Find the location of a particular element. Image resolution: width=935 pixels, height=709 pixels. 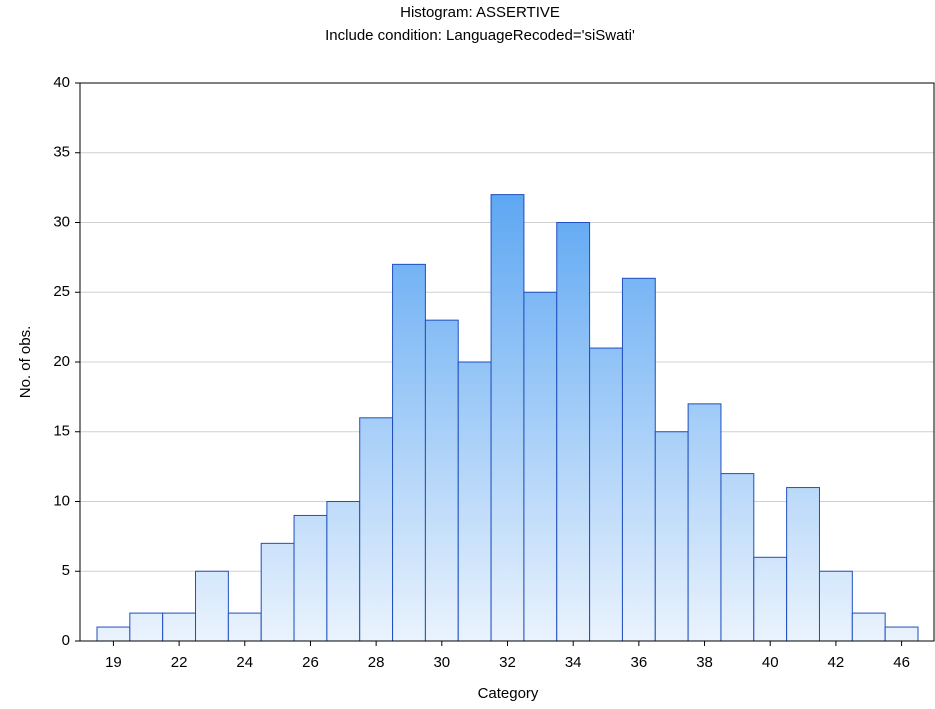

x-tick-label: 26 is located at coordinates (310, 662).